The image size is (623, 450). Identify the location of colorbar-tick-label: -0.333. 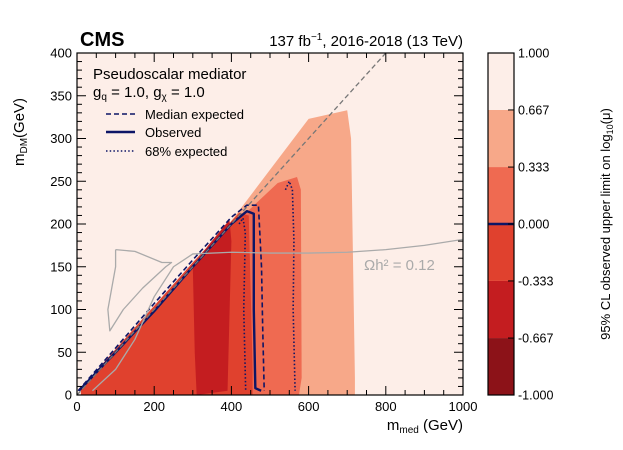
(535, 281).